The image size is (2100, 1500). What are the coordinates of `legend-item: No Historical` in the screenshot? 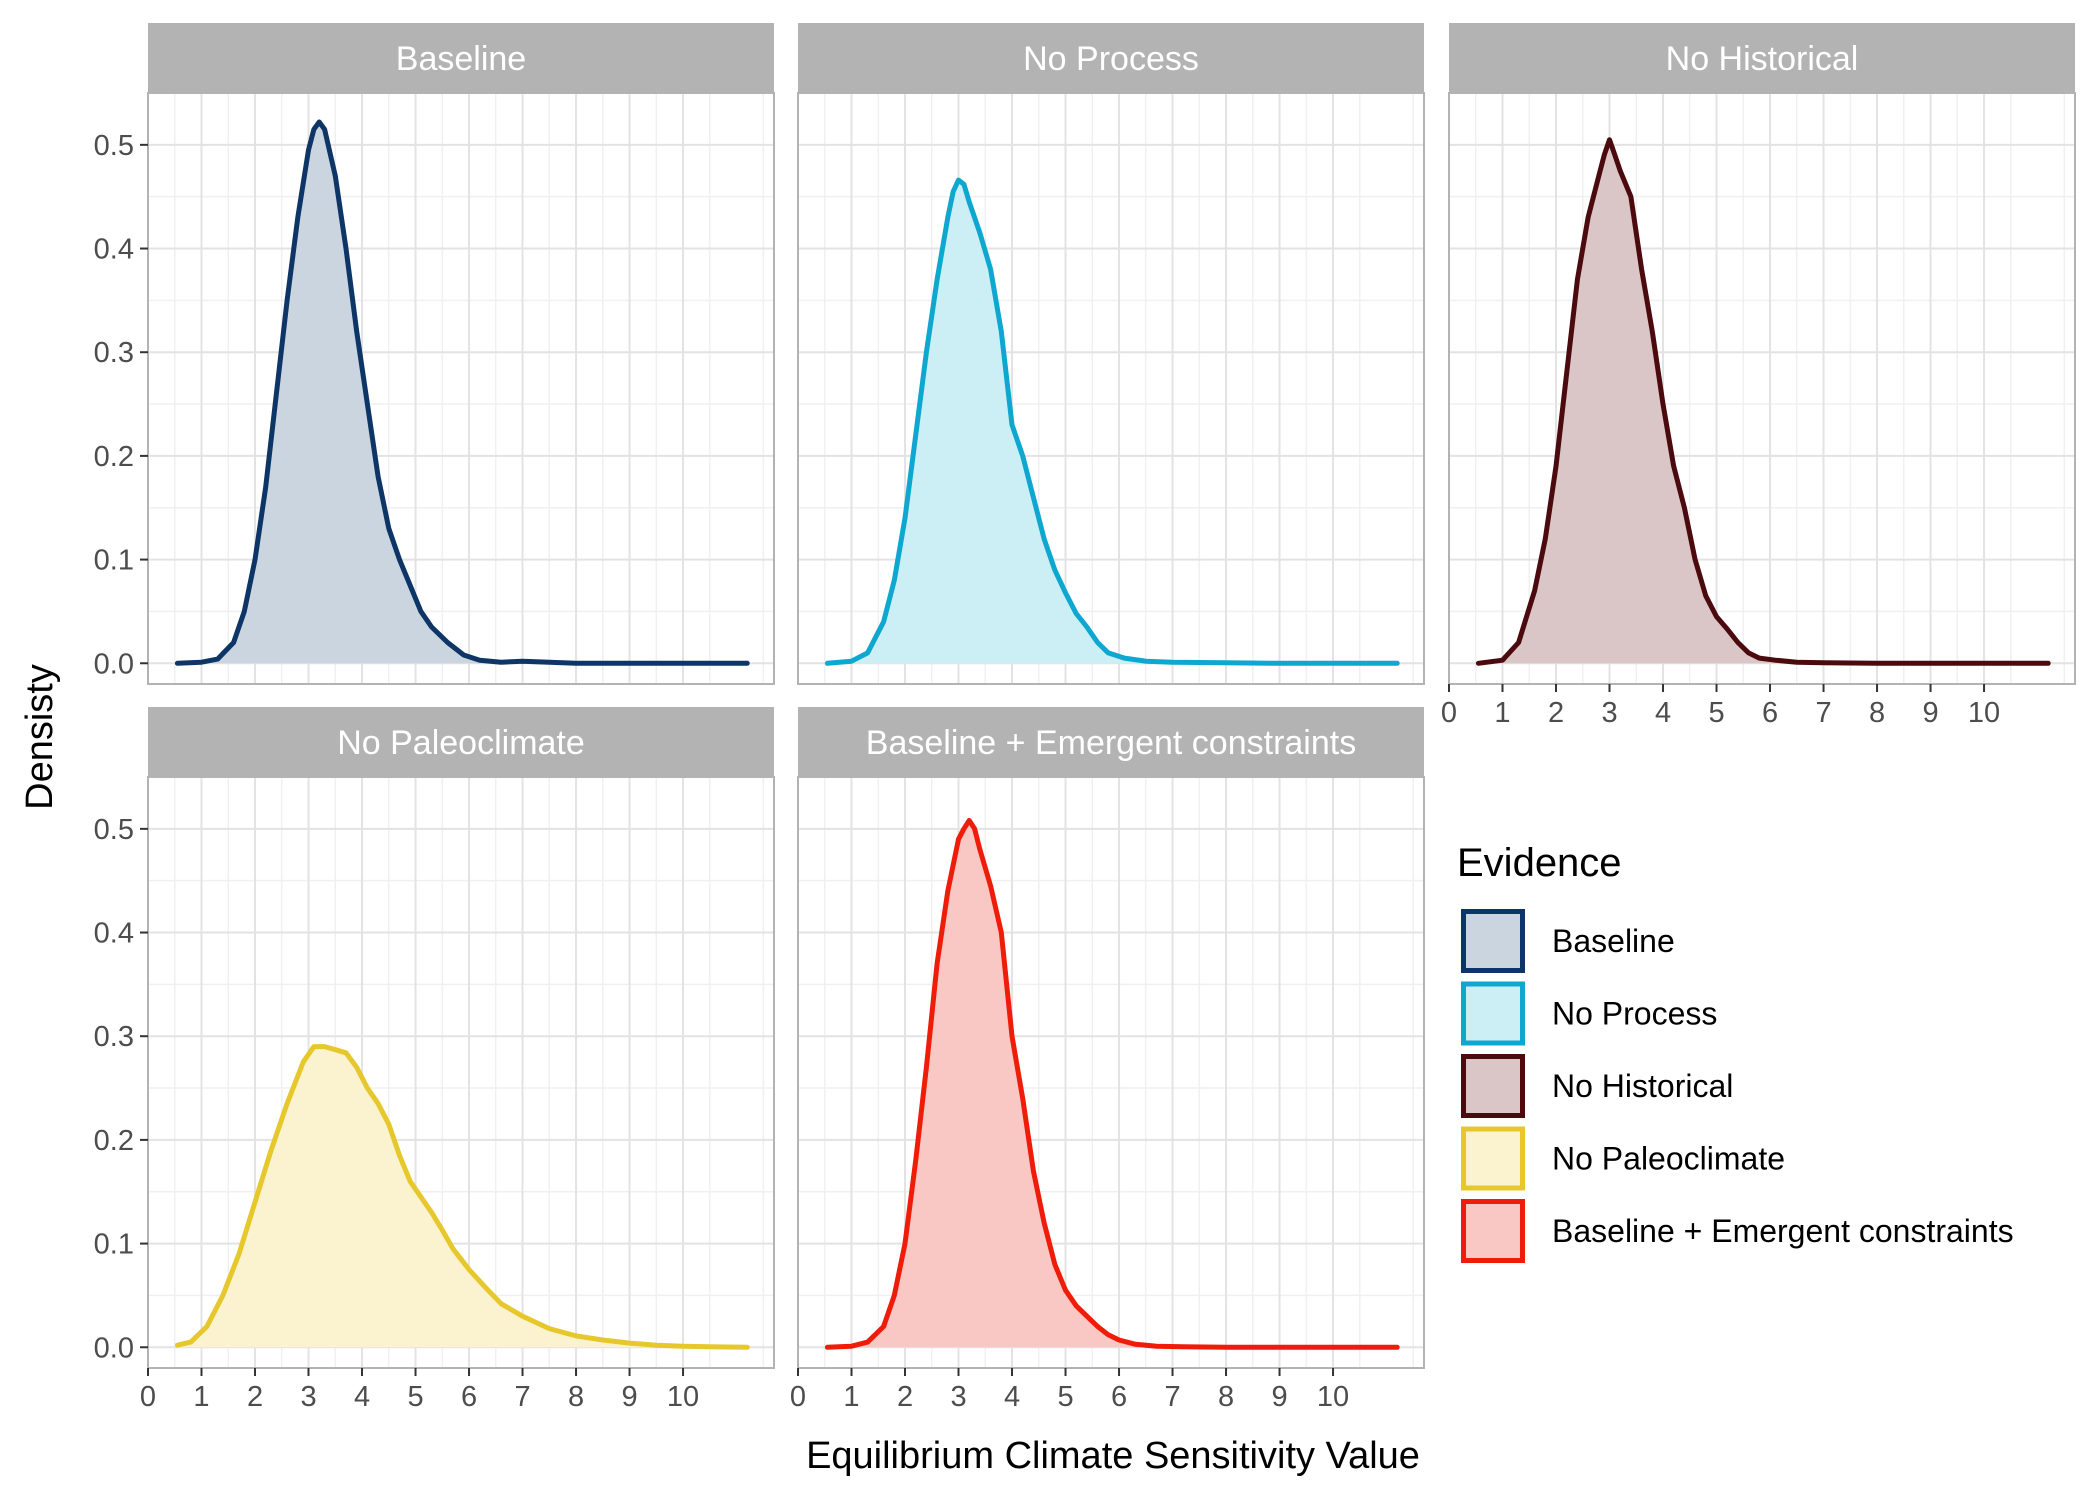 It's located at (1597, 1086).